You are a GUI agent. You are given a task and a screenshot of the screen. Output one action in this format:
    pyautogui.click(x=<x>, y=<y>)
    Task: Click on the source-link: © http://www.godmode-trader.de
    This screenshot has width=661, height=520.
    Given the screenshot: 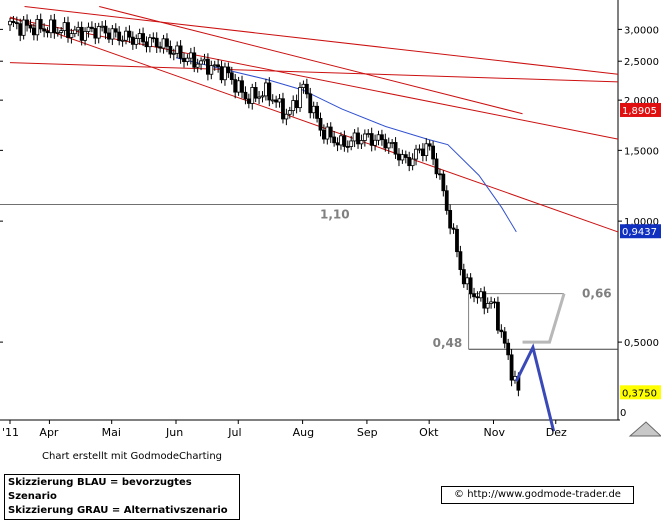 What is the action you would take?
    pyautogui.click(x=537, y=495)
    